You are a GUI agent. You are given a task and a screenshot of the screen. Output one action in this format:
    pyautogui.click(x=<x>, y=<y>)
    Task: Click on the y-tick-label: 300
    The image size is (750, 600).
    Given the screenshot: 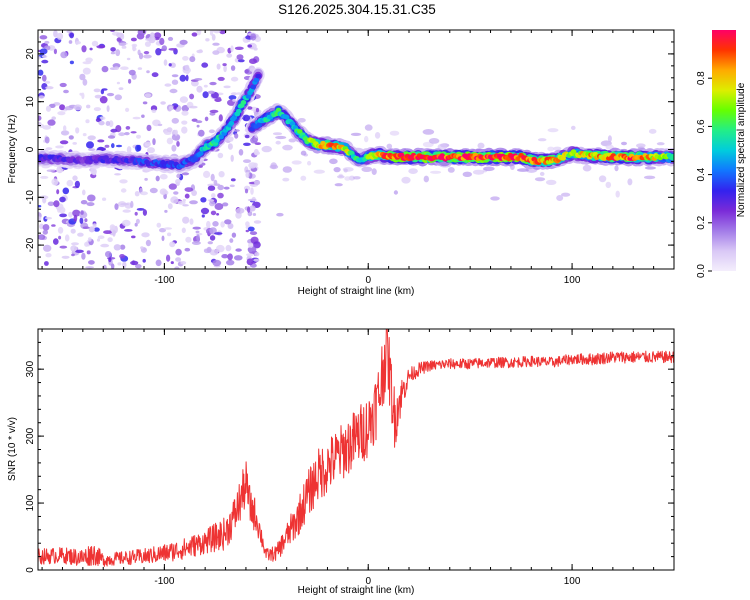 What is the action you would take?
    pyautogui.click(x=30, y=368)
    